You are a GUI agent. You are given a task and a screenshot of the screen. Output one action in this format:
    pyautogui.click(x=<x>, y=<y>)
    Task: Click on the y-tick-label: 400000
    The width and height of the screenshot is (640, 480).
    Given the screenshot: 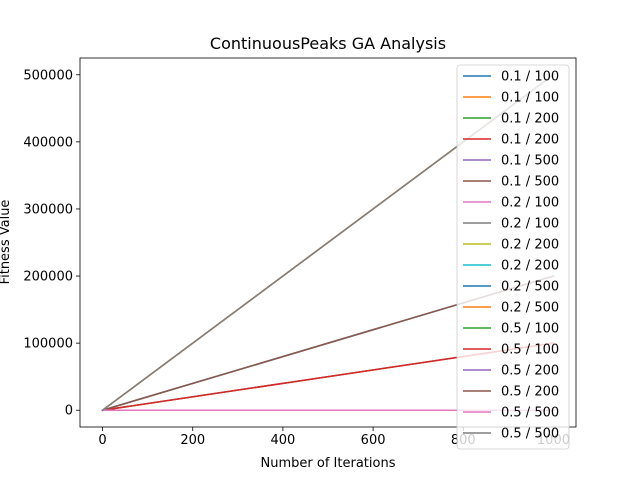 What is the action you would take?
    pyautogui.click(x=48, y=142)
    